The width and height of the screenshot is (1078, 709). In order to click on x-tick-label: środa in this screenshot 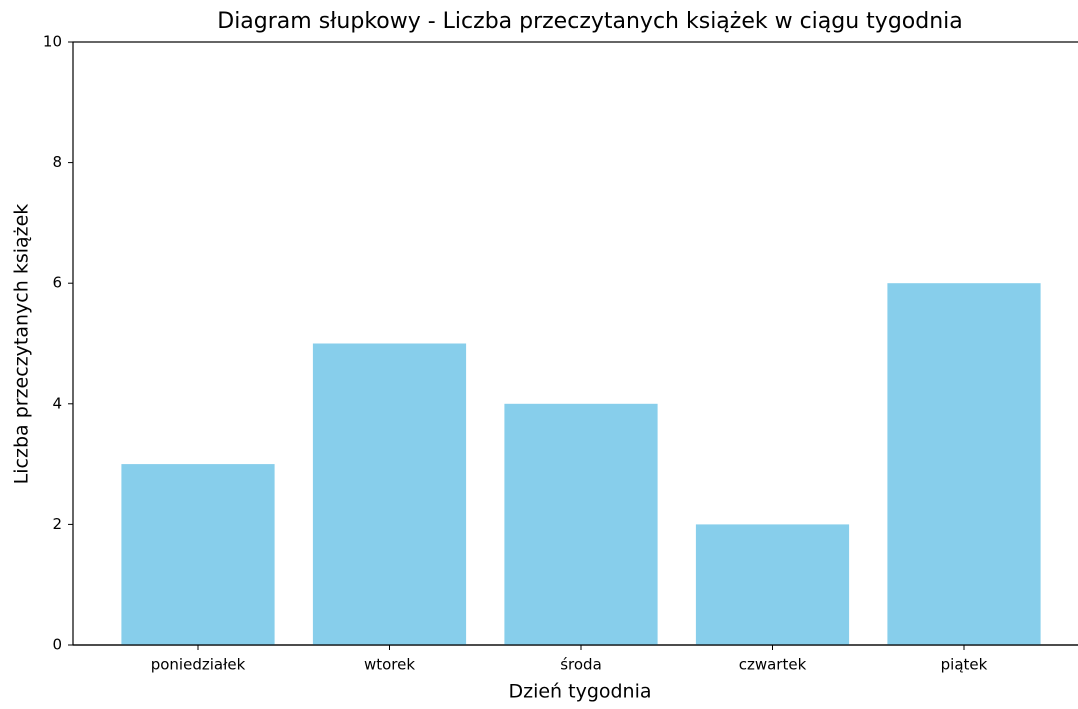, I will do `click(581, 665)`.